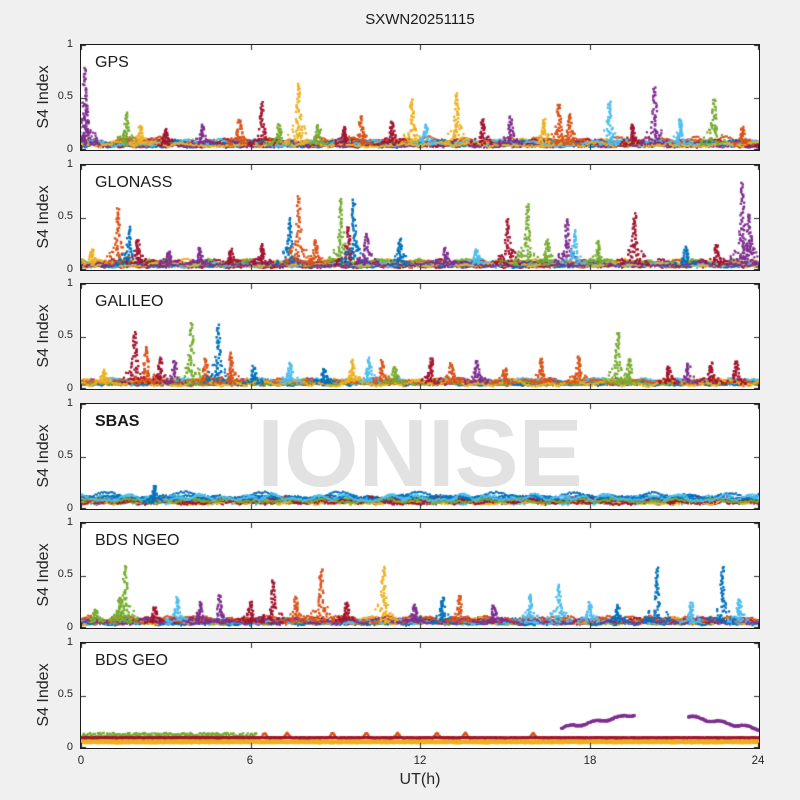 This screenshot has height=800, width=800. What do you see at coordinates (758, 761) in the screenshot?
I see `x-tick-label: 24` at bounding box center [758, 761].